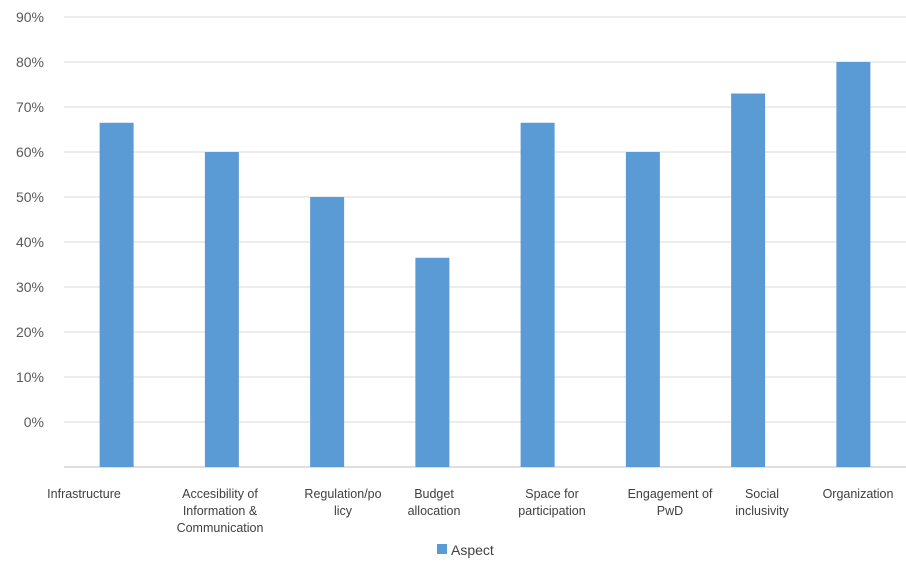 The image size is (906, 565). Describe the element at coordinates (30, 62) in the screenshot. I see `y-tick-label: 80%` at that location.